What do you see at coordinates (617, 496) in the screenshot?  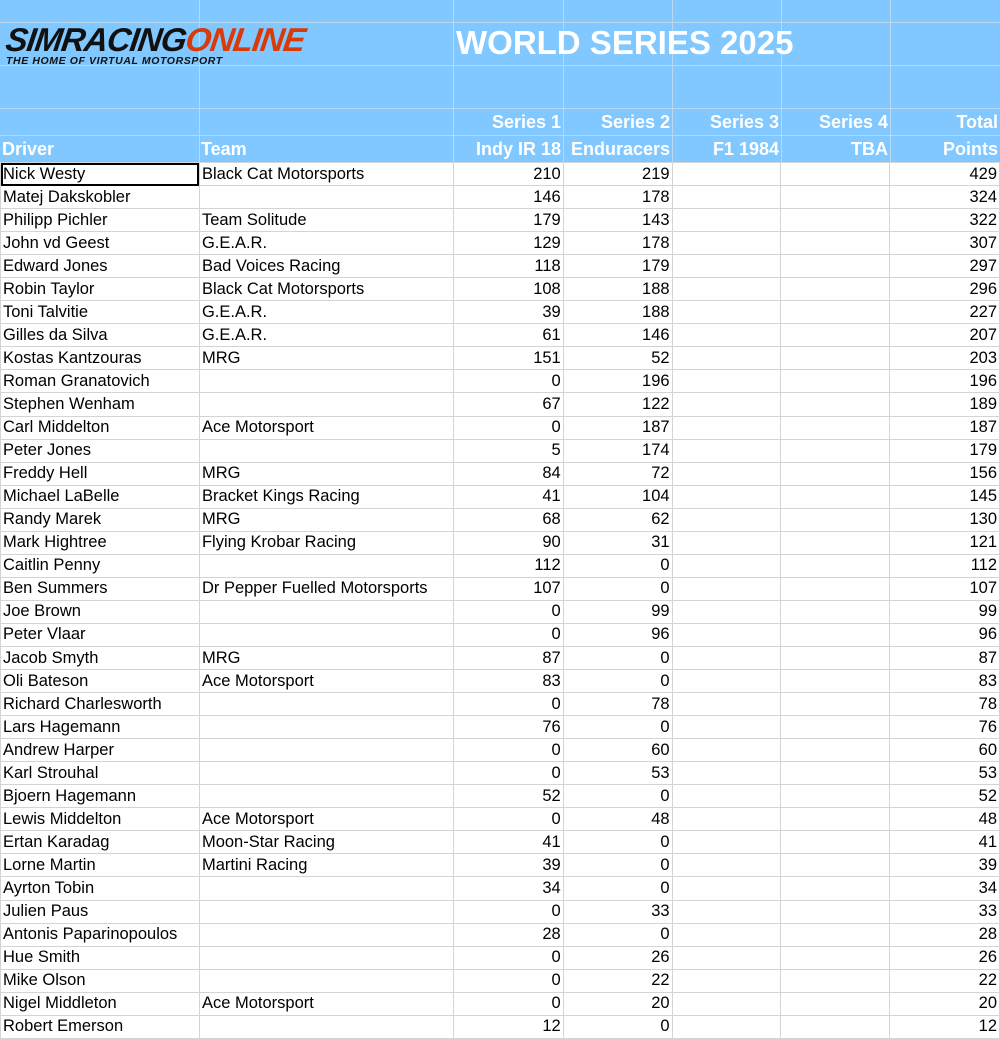 I see `series2-cell: 104` at bounding box center [617, 496].